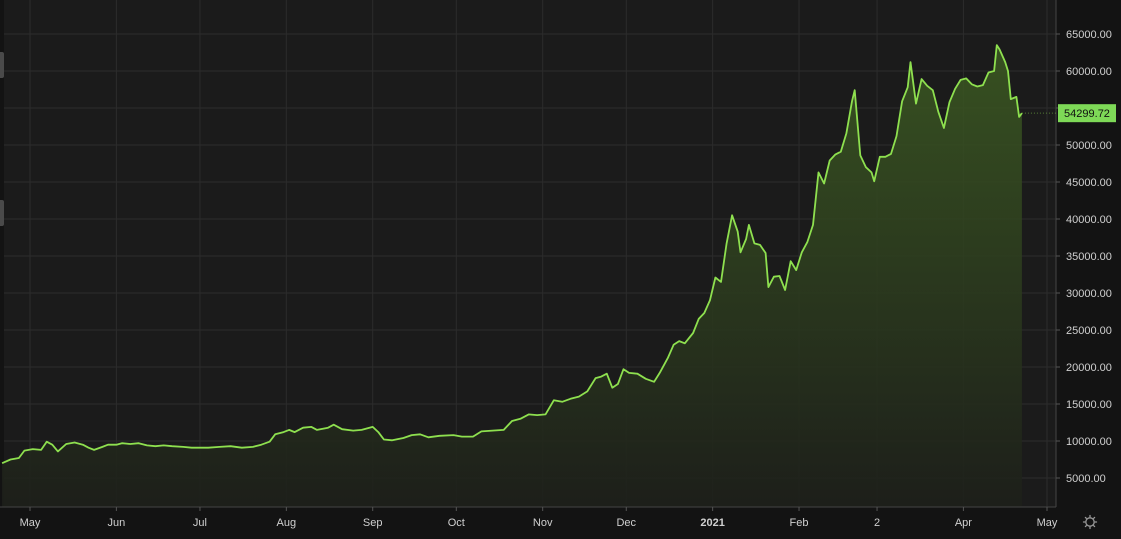 Image resolution: width=1121 pixels, height=539 pixels. Describe the element at coordinates (200, 523) in the screenshot. I see `x-tick-label: Jul` at that location.